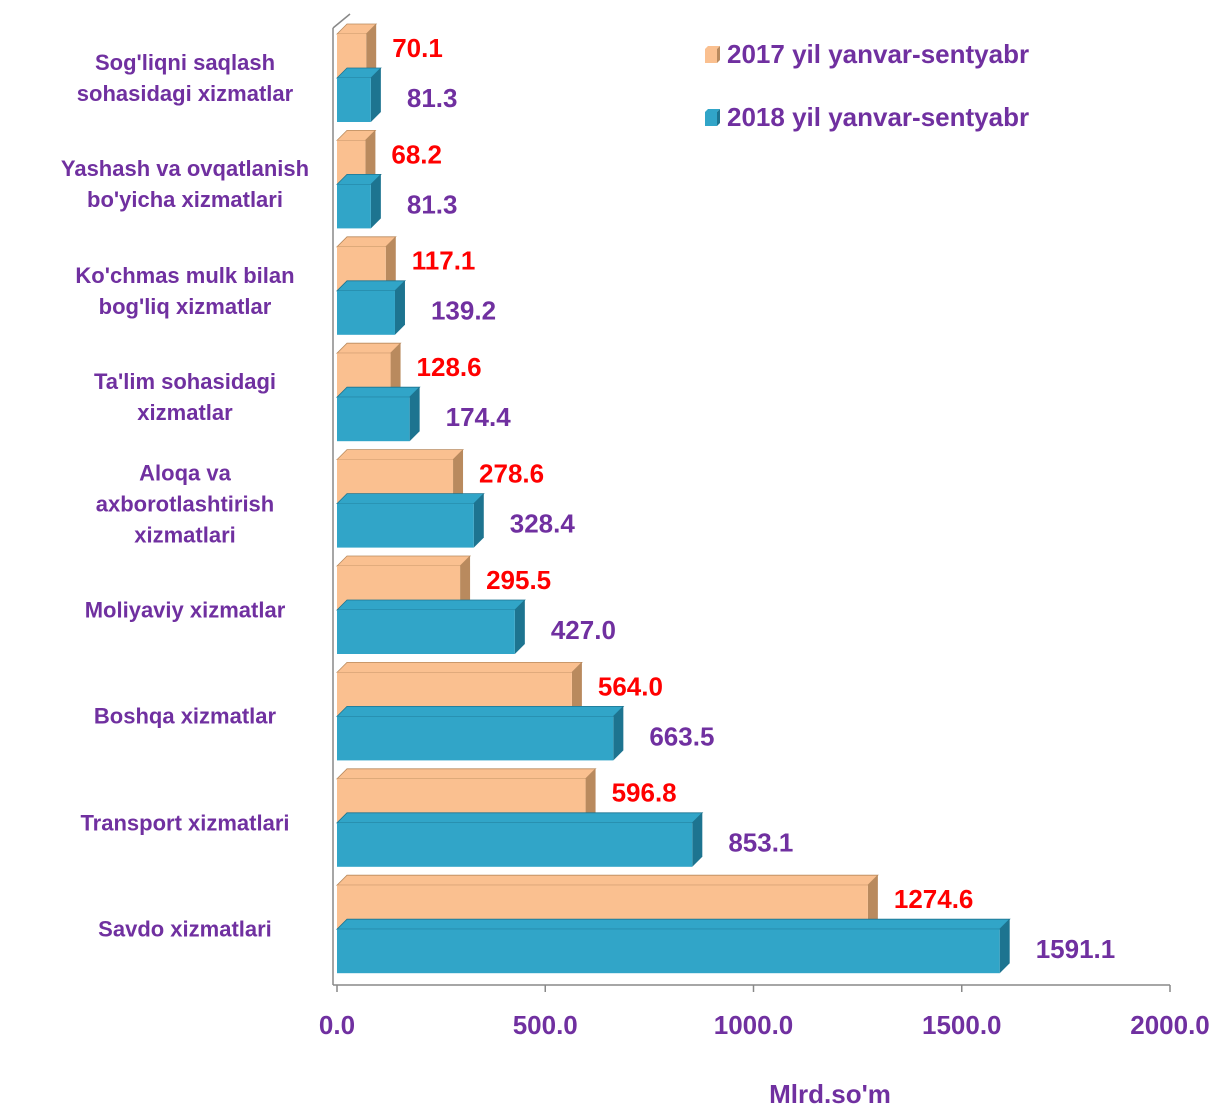  What do you see at coordinates (962, 1025) in the screenshot?
I see `x-tick-label: 1500.0` at bounding box center [962, 1025].